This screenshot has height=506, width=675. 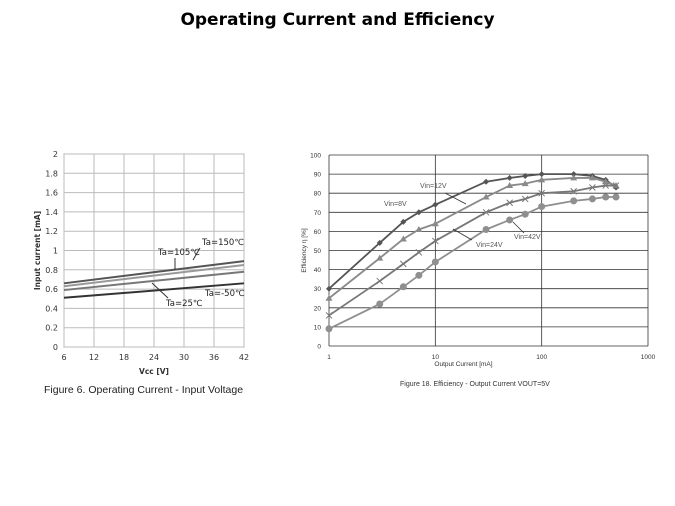 What do you see at coordinates (55, 251) in the screenshot?
I see `y-tick-label: 1` at bounding box center [55, 251].